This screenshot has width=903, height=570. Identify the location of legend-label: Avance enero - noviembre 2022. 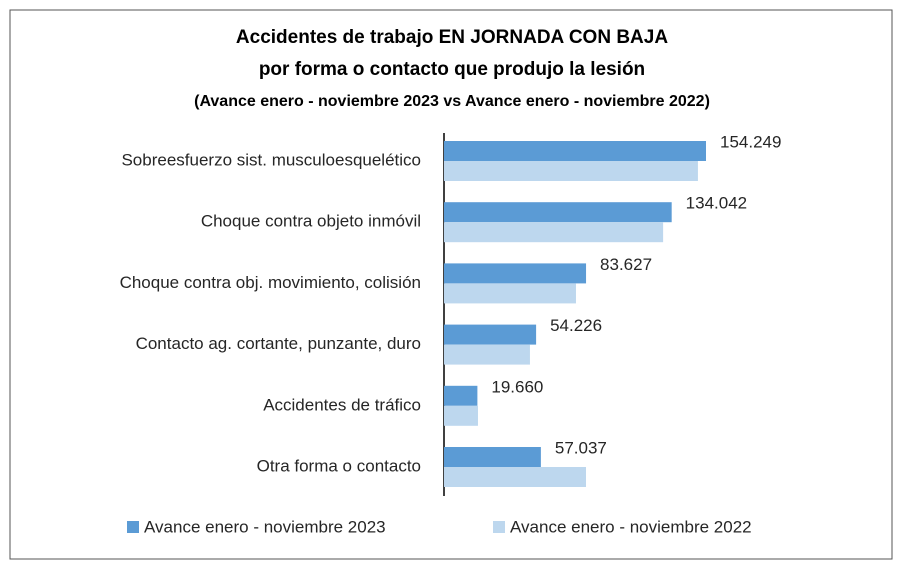
(631, 526).